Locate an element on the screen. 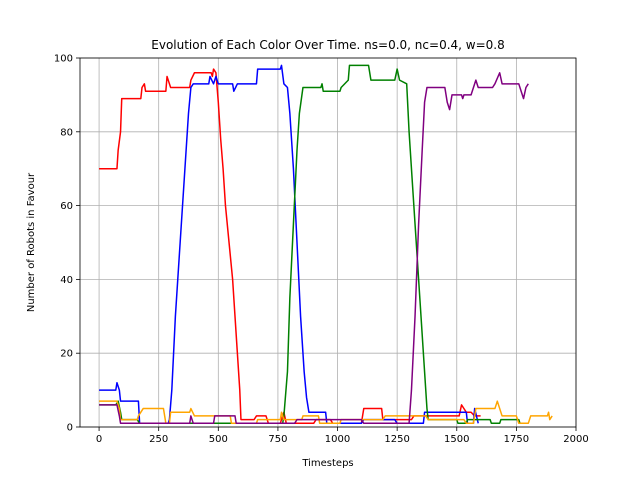 This screenshot has height=480, width=640. x-tick-label: 500 is located at coordinates (218, 439).